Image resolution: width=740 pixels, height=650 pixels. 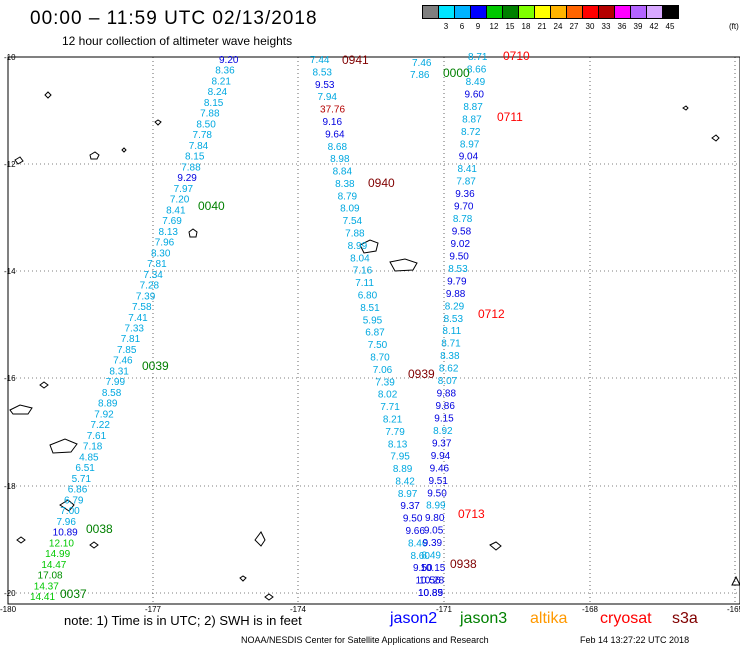 I want to click on wave-height-value: 9.86, so click(x=445, y=406).